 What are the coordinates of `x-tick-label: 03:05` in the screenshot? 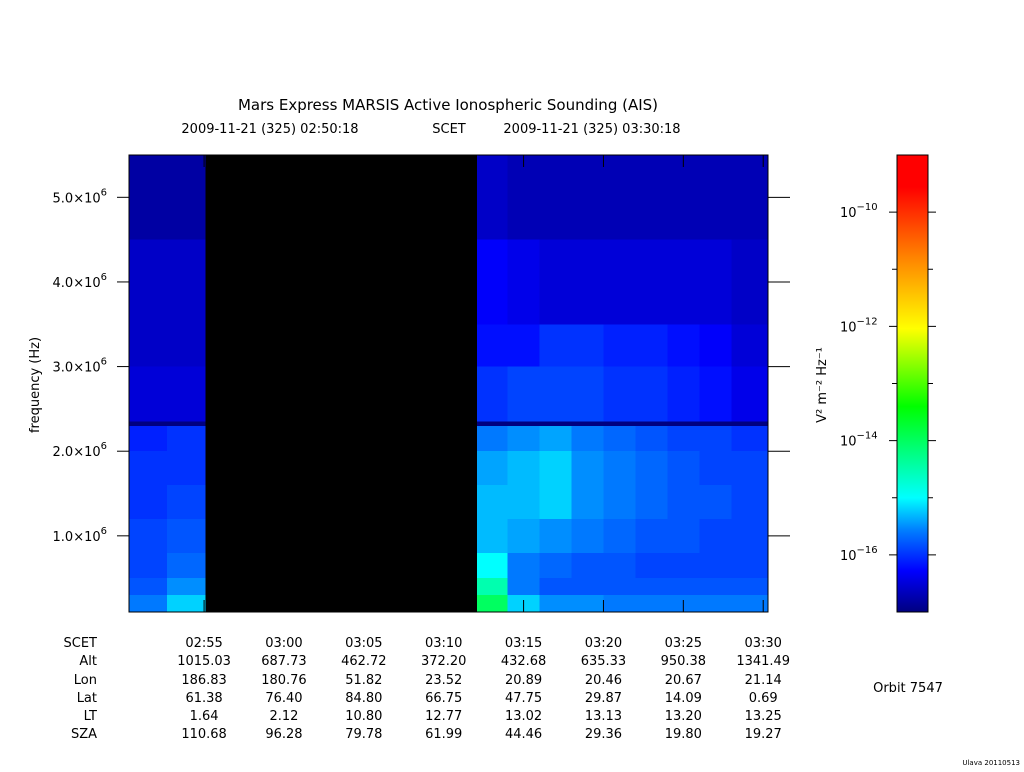 It's located at (363, 643).